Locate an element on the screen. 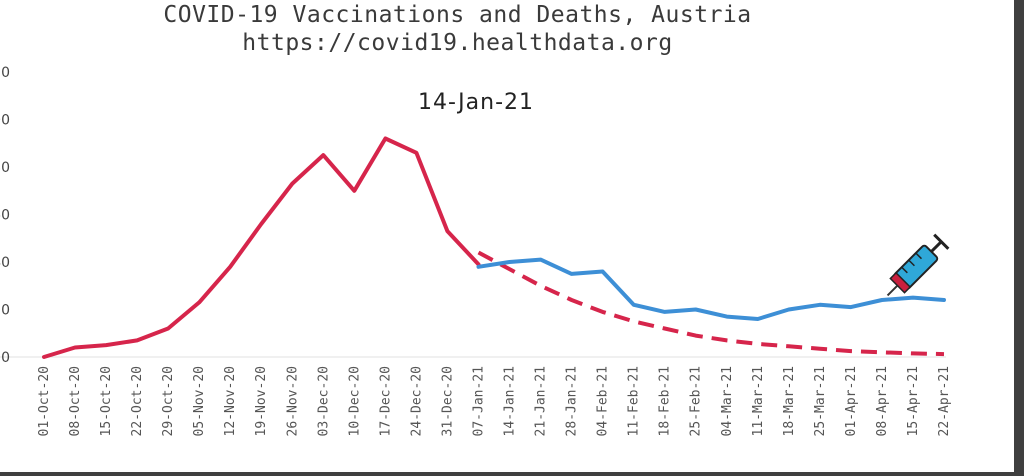 This screenshot has height=476, width=1024. date-annotation: 14-Jan-21 is located at coordinates (476, 102).